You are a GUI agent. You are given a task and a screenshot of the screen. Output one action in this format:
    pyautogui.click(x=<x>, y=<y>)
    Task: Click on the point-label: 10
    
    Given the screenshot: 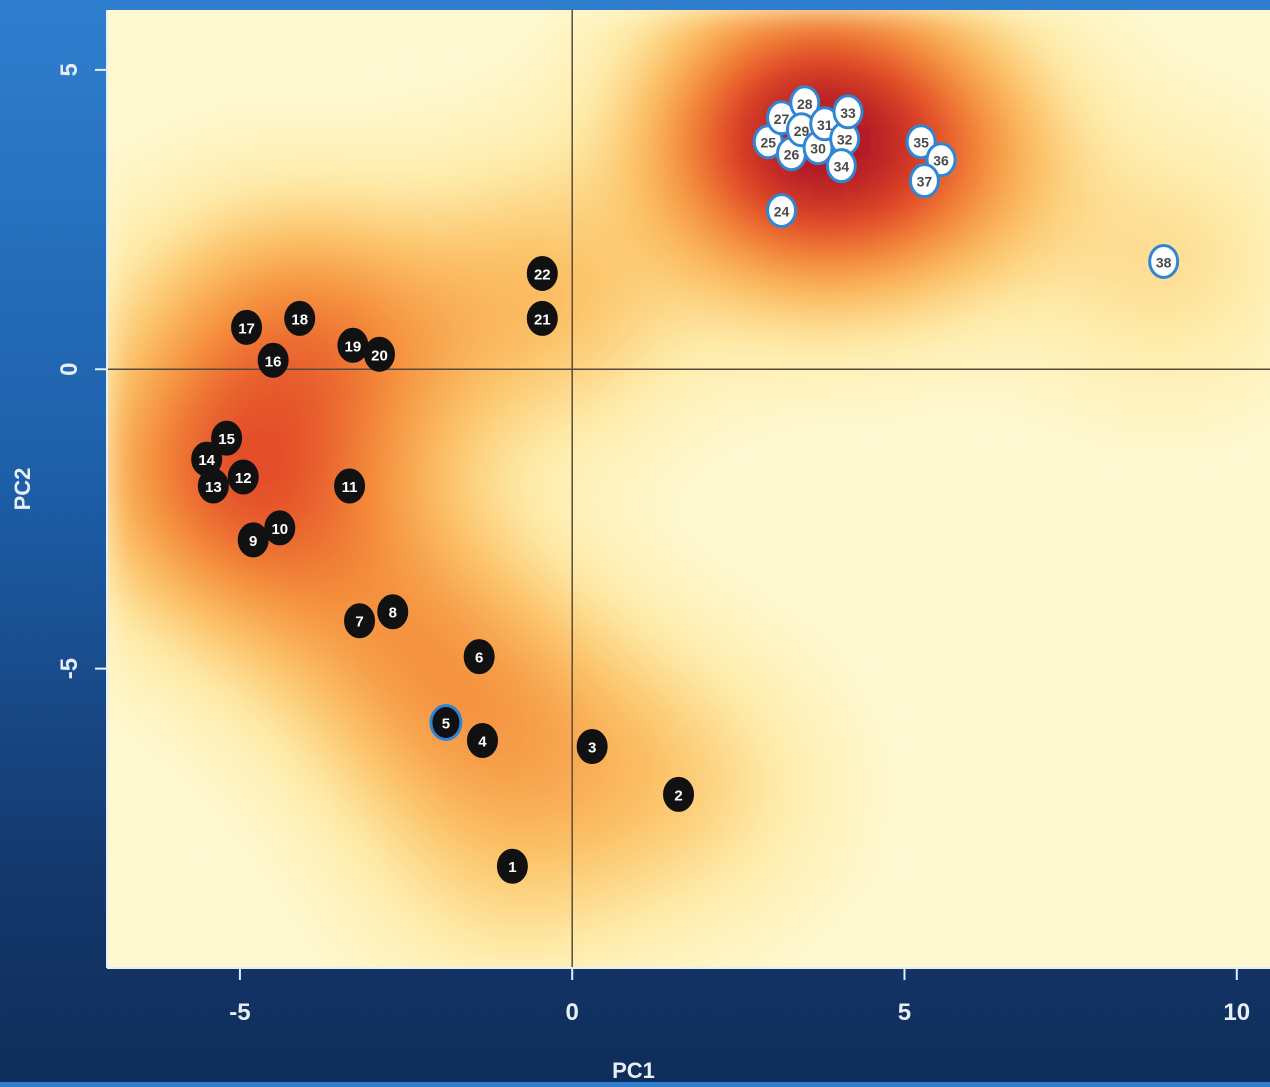 What is the action you would take?
    pyautogui.click(x=279, y=529)
    